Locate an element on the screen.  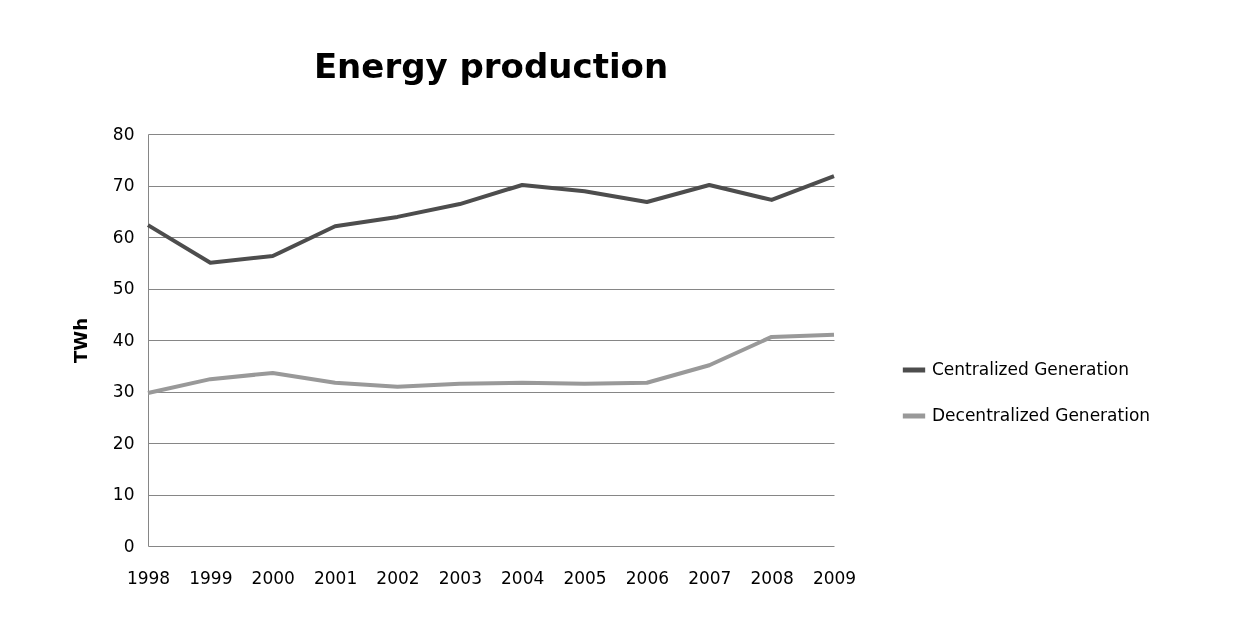
x-tick-label: 2008 is located at coordinates (772, 577).